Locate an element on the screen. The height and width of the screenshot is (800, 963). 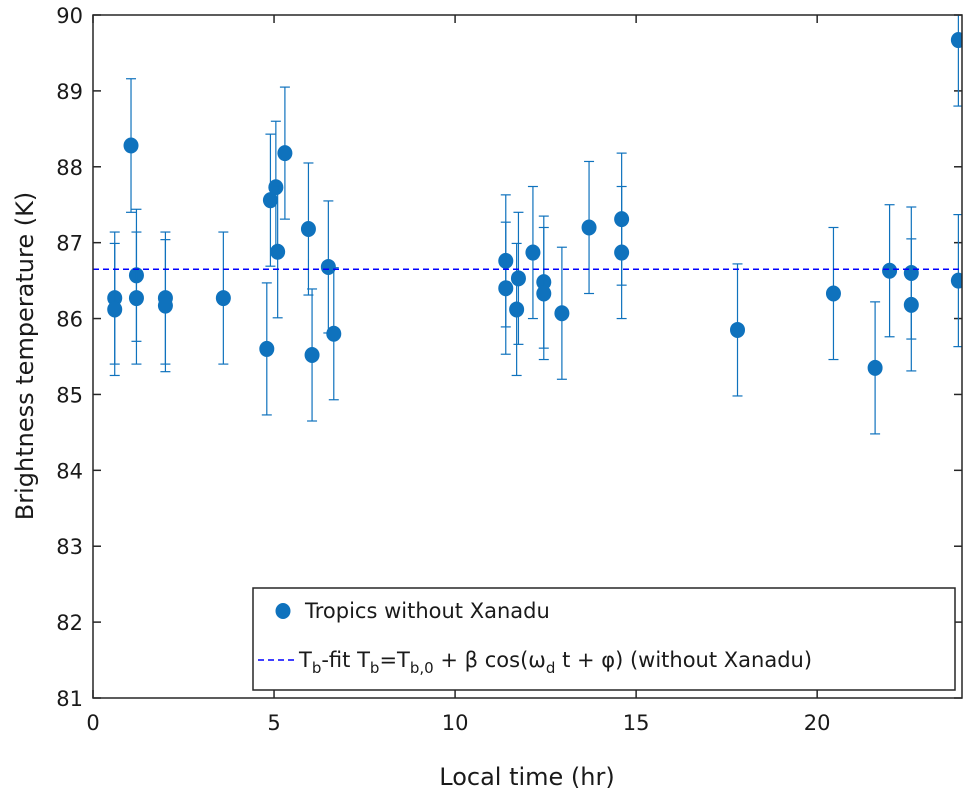
legend-box is located at coordinates (604, 639).